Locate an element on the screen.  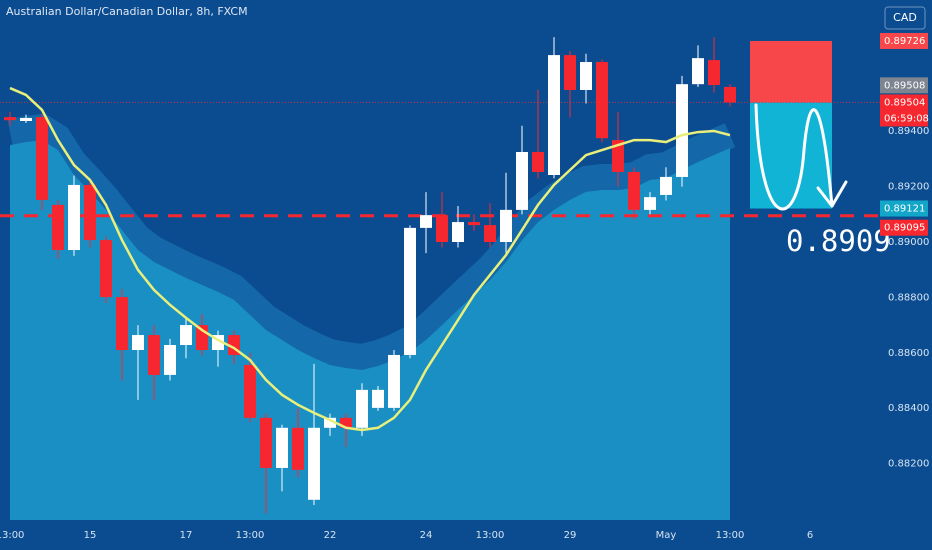
currency-text: CAD is located at coordinates (905, 17).